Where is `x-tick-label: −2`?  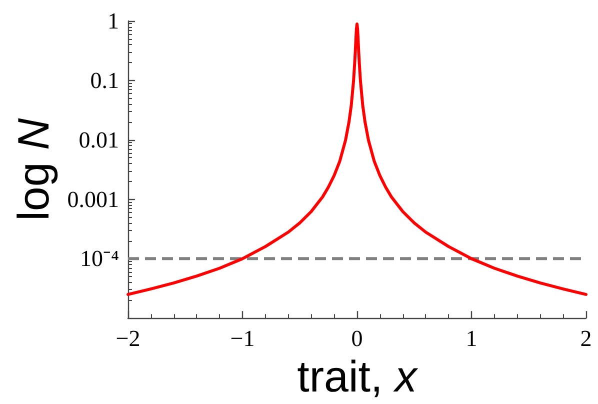 x-tick-label: −2 is located at coordinates (128, 339).